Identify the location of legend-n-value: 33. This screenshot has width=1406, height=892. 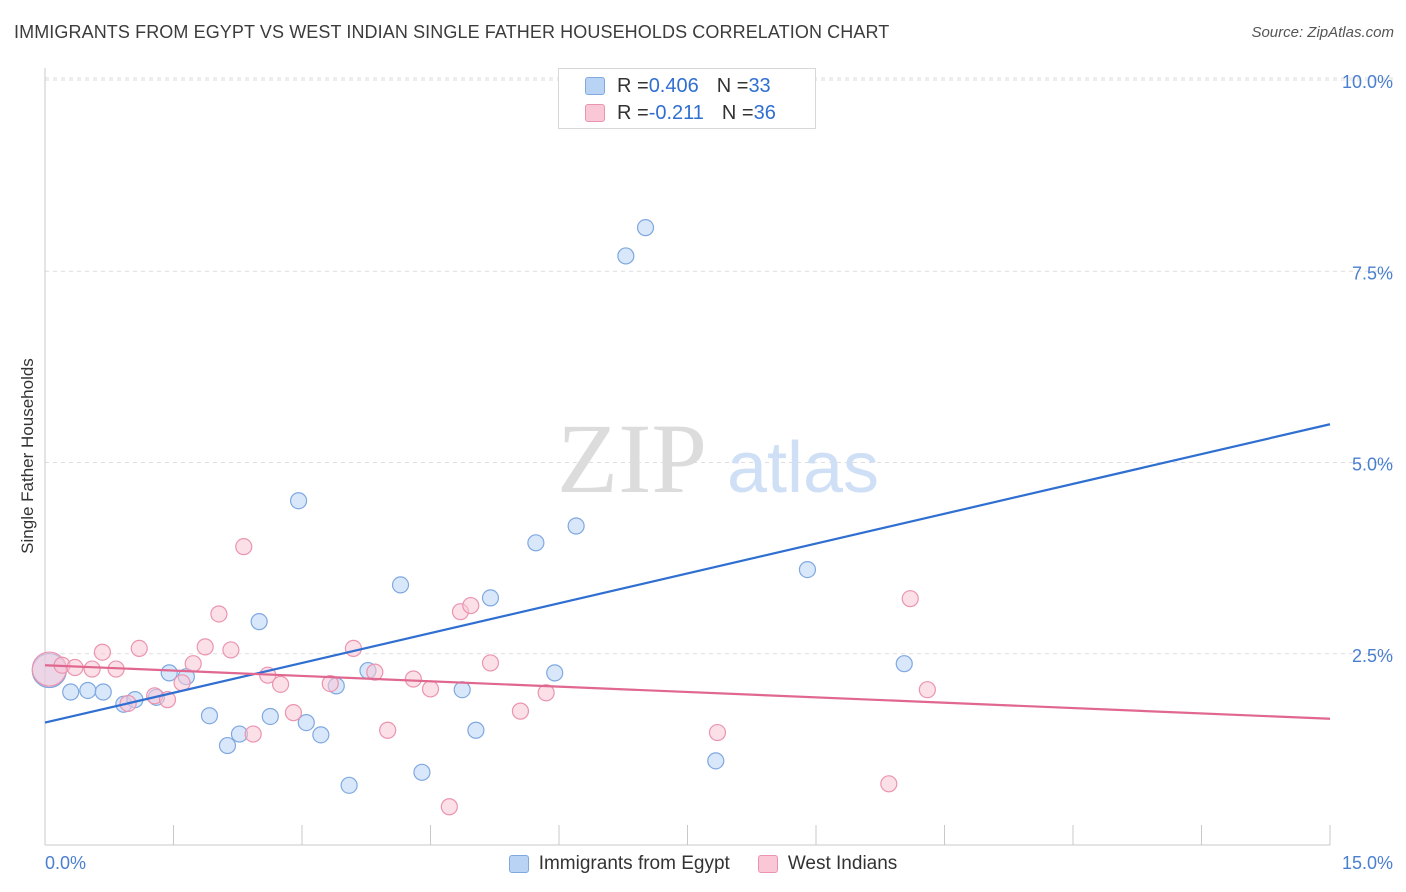
(759, 85).